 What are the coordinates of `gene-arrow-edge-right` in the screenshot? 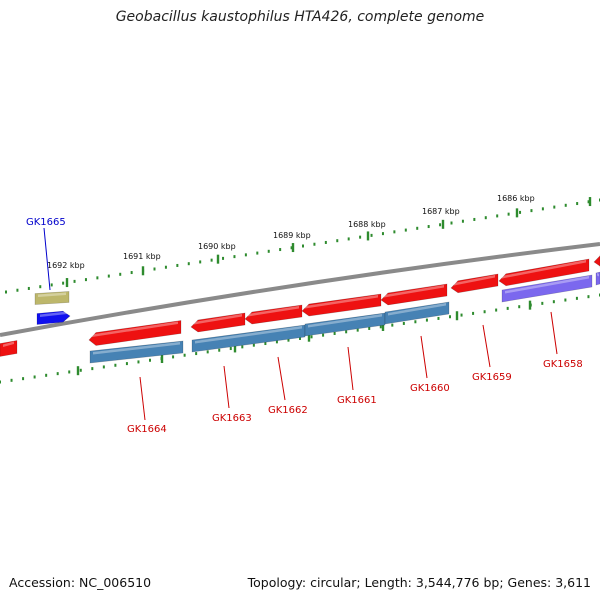 It's located at (596, 261).